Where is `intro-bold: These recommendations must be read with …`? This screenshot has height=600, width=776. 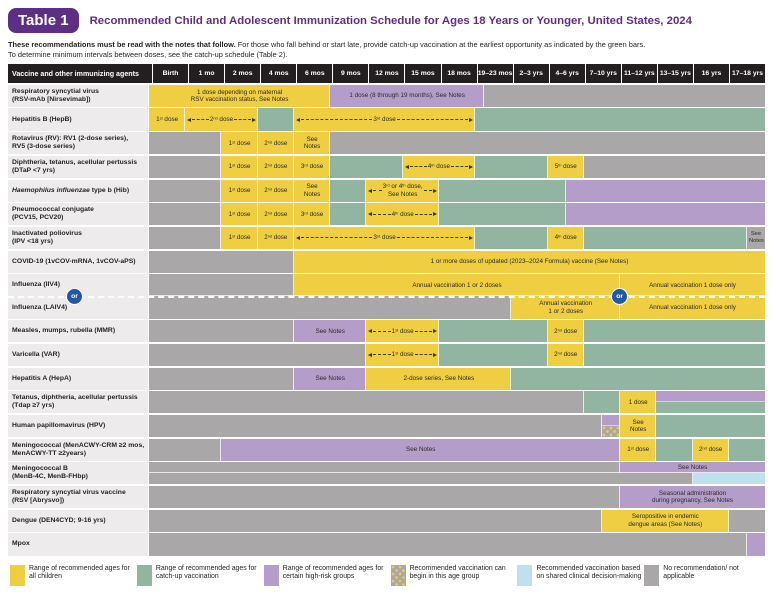
intro-bold: These recommendations must be read with … is located at coordinates (122, 44).